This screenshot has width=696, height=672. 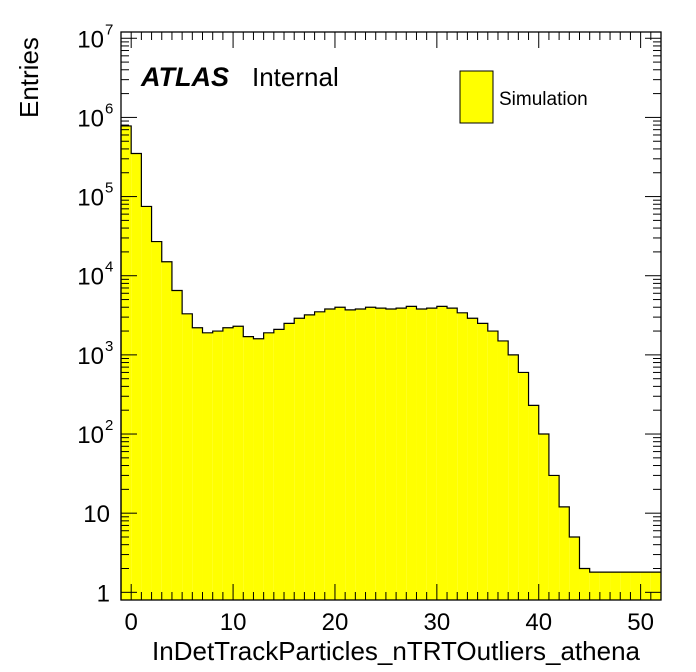 What do you see at coordinates (131, 622) in the screenshot?
I see `x-tick-label: 0` at bounding box center [131, 622].